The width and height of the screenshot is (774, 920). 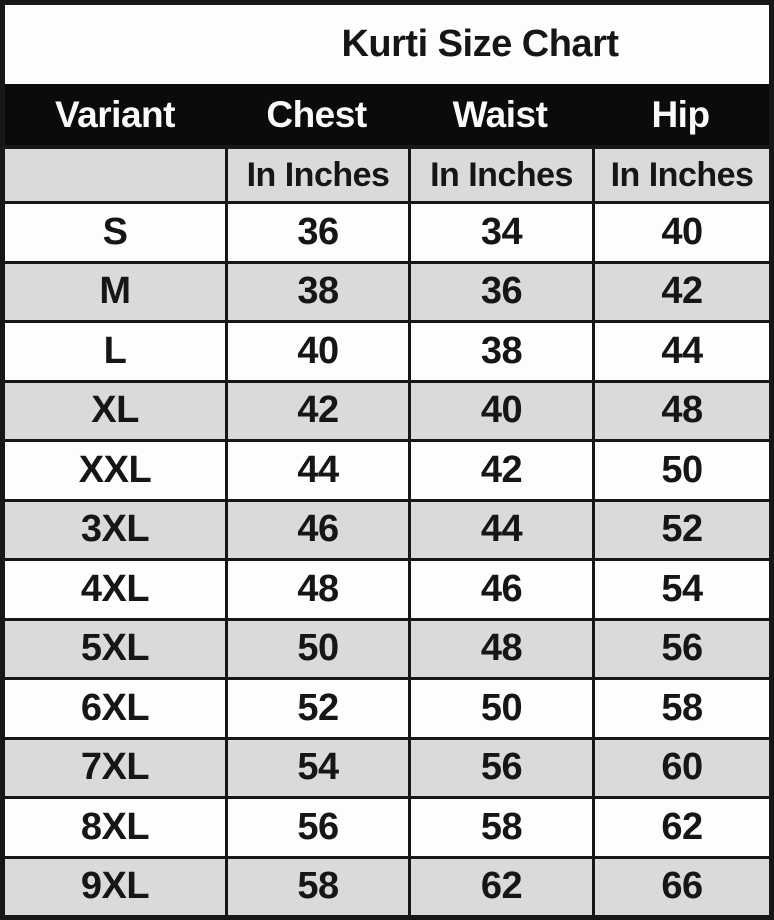 What do you see at coordinates (680, 707) in the screenshot?
I see `row-6xl-hip: 58` at bounding box center [680, 707].